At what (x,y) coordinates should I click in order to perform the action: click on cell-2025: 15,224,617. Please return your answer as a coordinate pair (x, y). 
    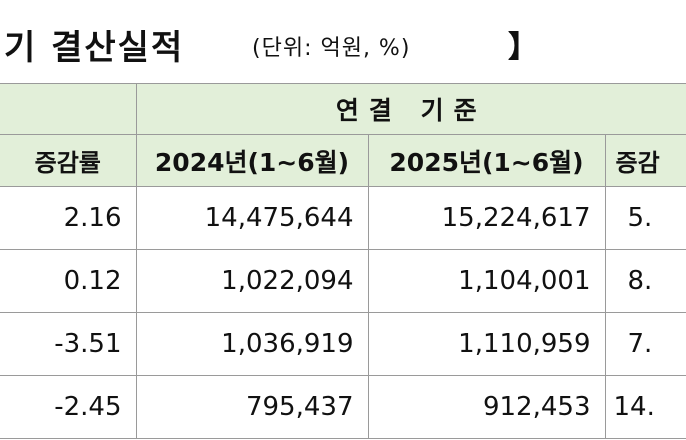
    Looking at the image, I should click on (486, 218).